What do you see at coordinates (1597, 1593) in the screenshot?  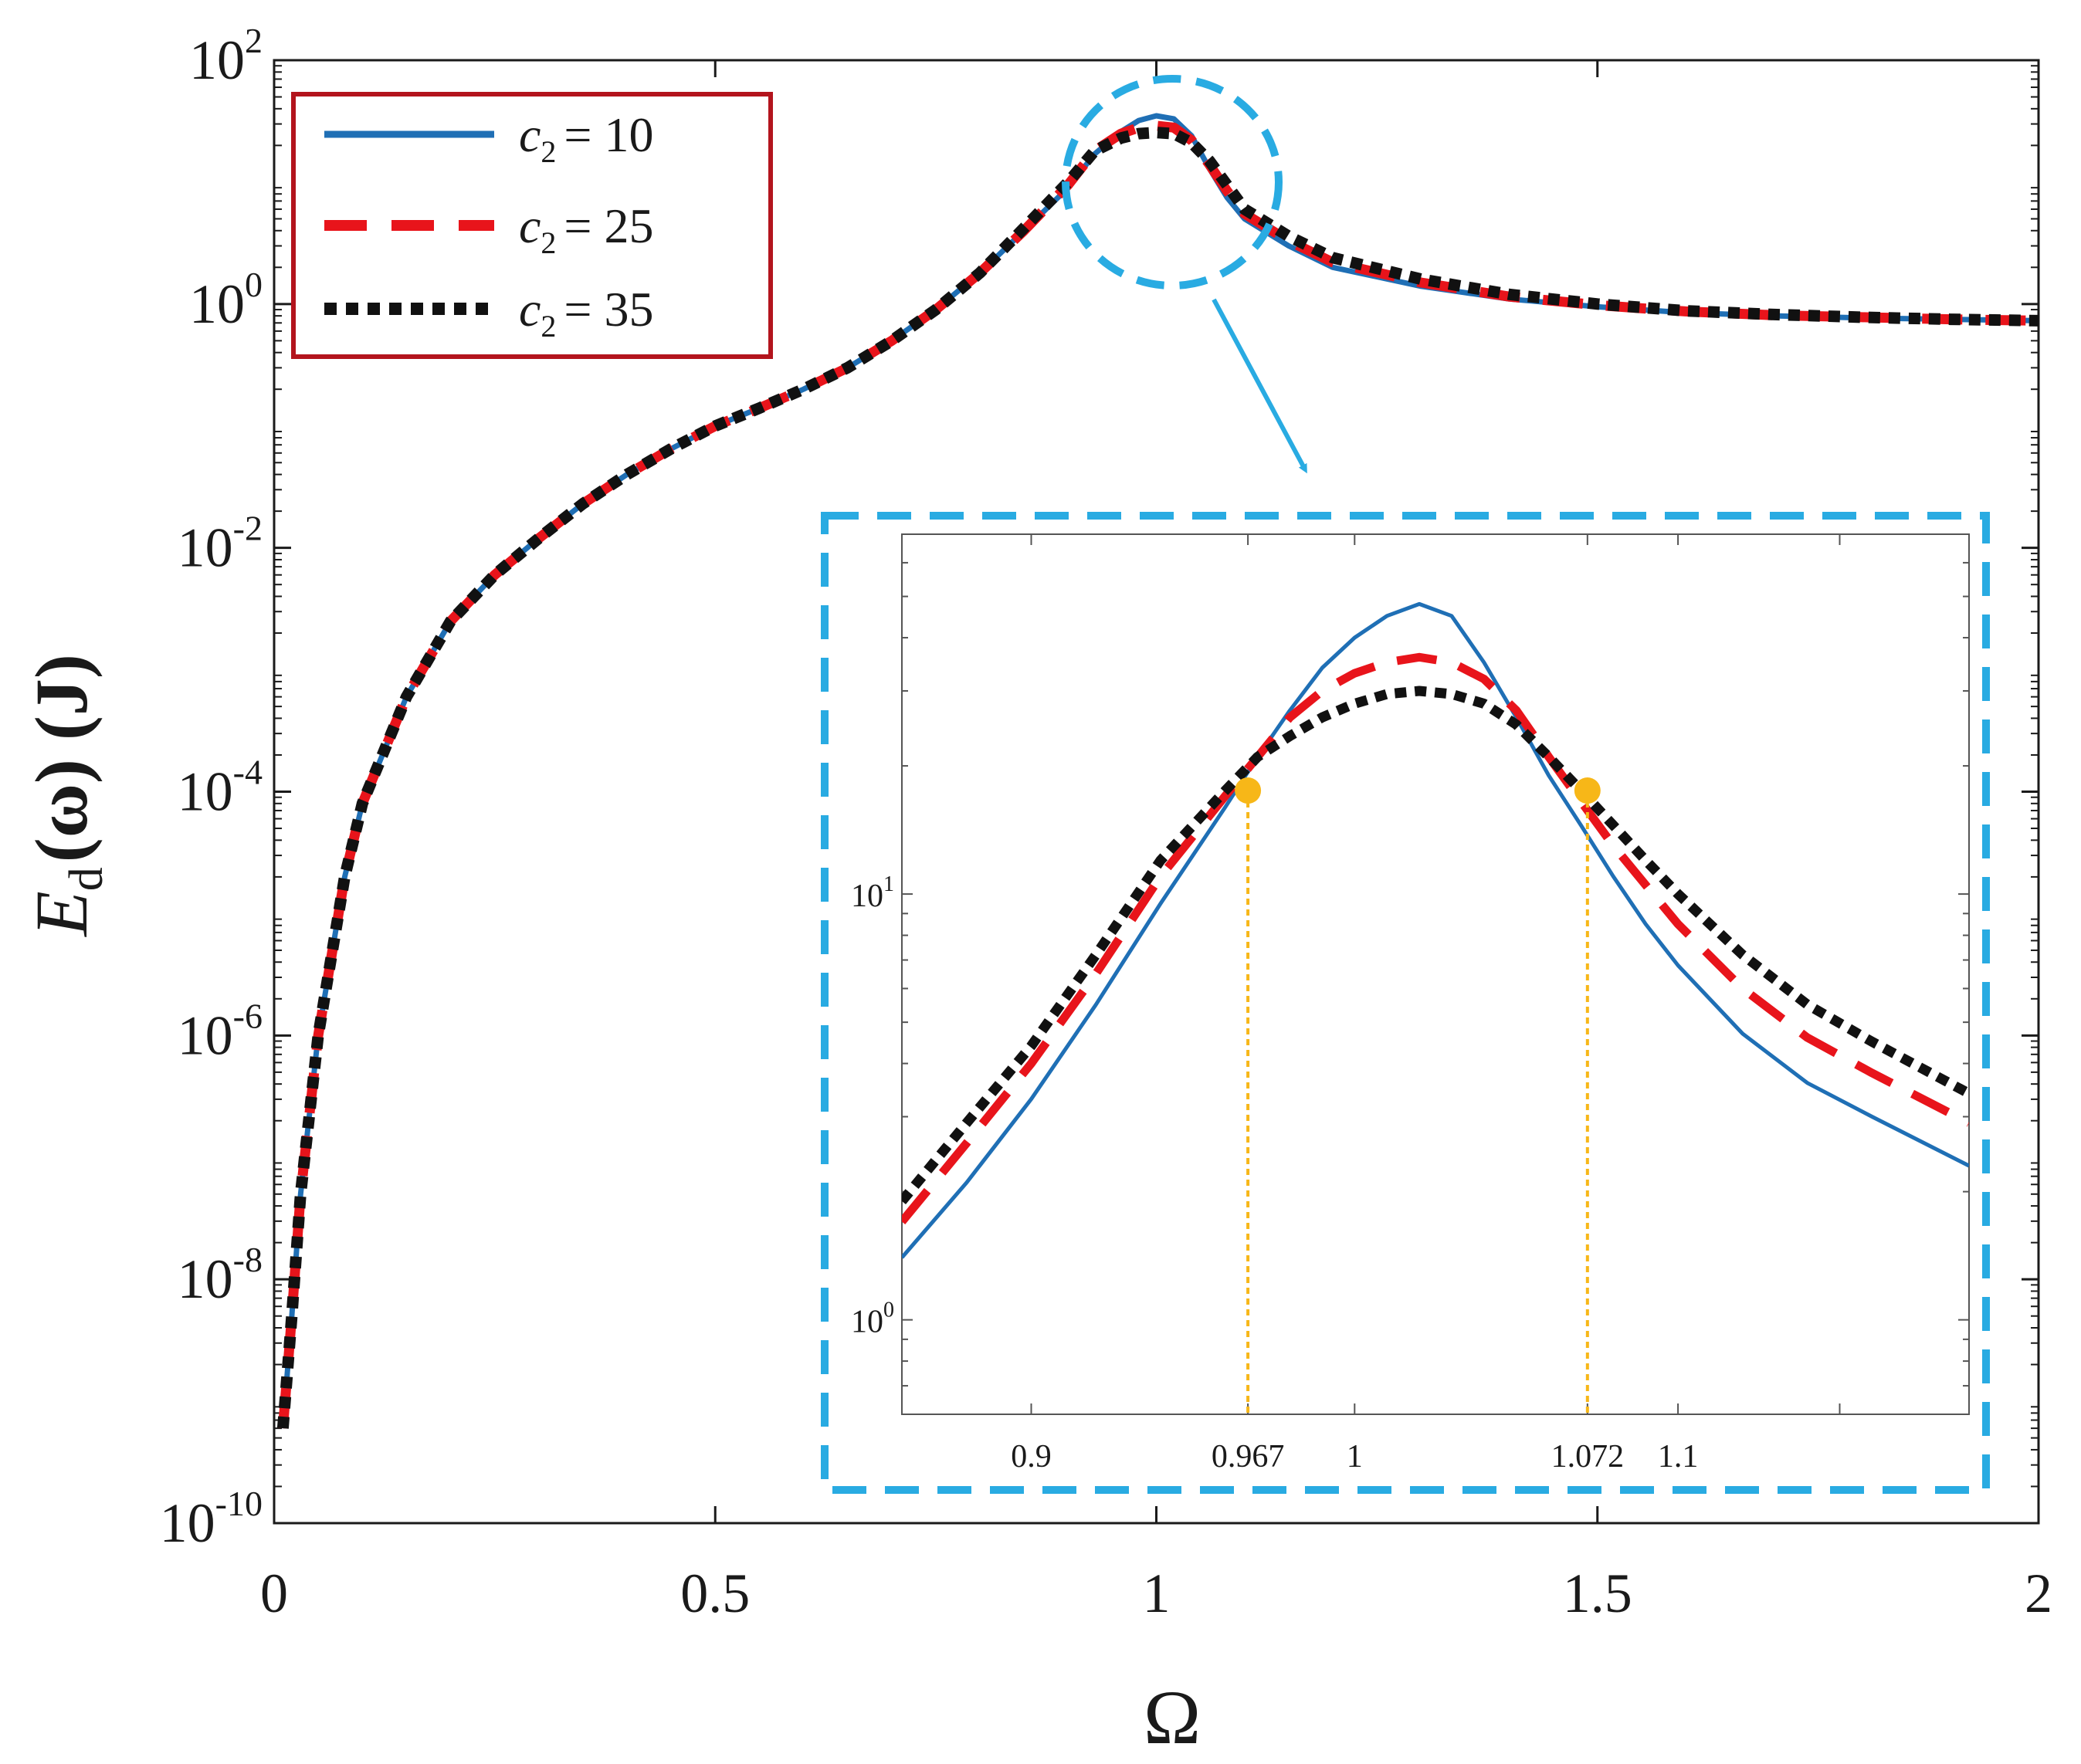 I see `x-tick-label: 1.5` at bounding box center [1597, 1593].